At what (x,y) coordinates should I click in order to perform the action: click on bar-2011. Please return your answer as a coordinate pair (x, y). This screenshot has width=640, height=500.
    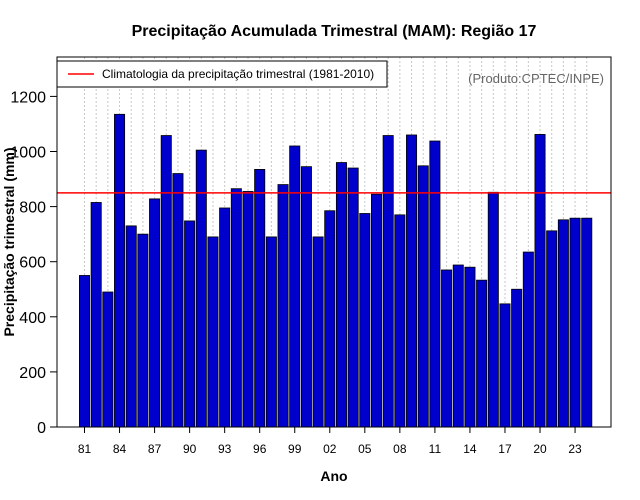
    Looking at the image, I should click on (435, 284).